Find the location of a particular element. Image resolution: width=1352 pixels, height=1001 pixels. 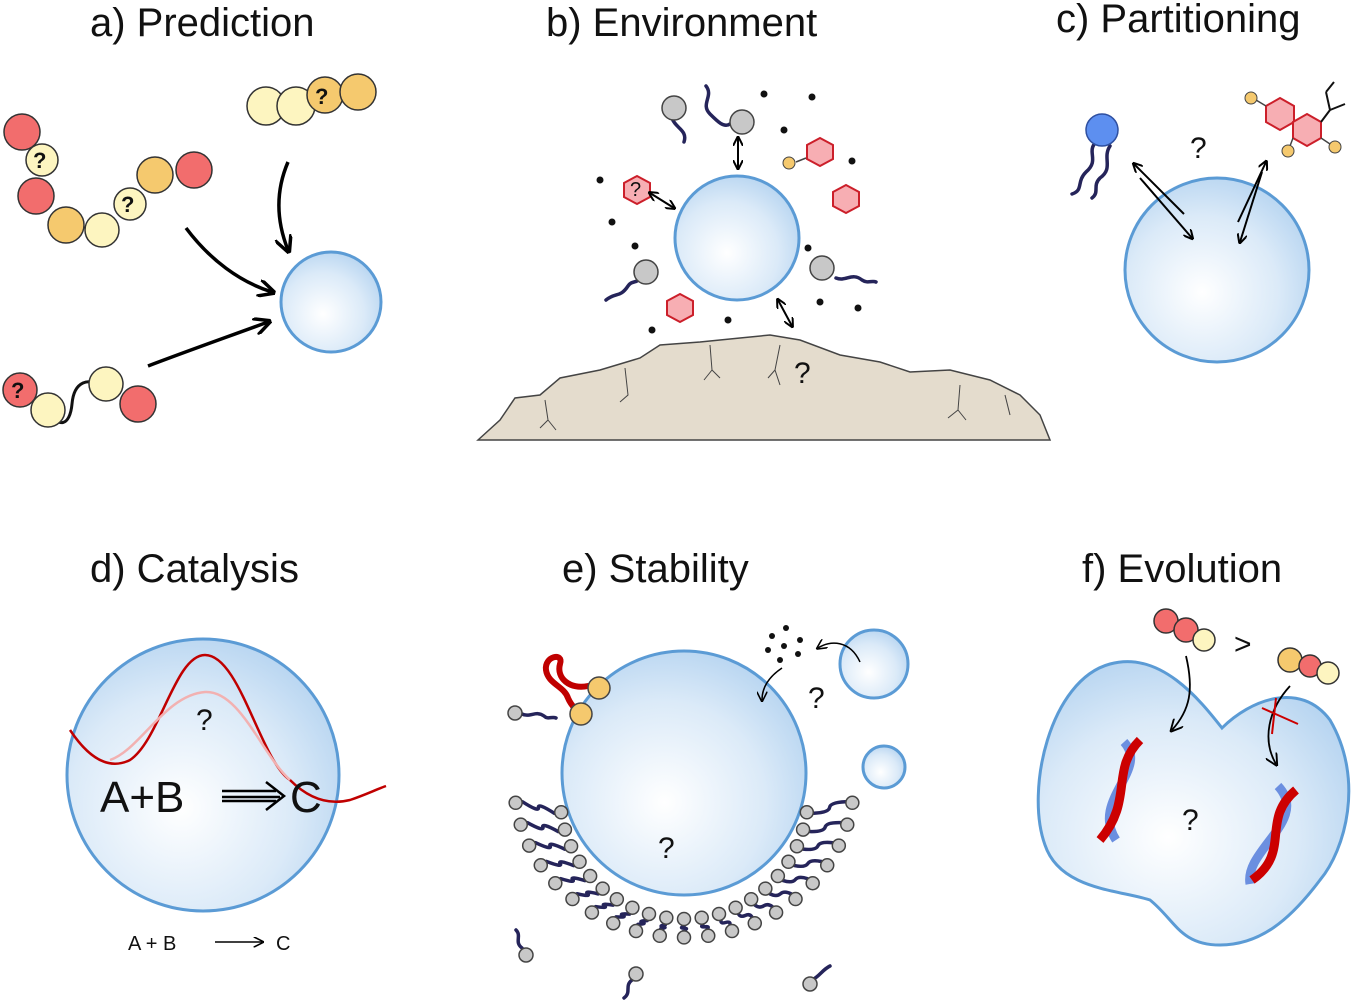

polymer-chain-f2 is located at coordinates (1308, 666).